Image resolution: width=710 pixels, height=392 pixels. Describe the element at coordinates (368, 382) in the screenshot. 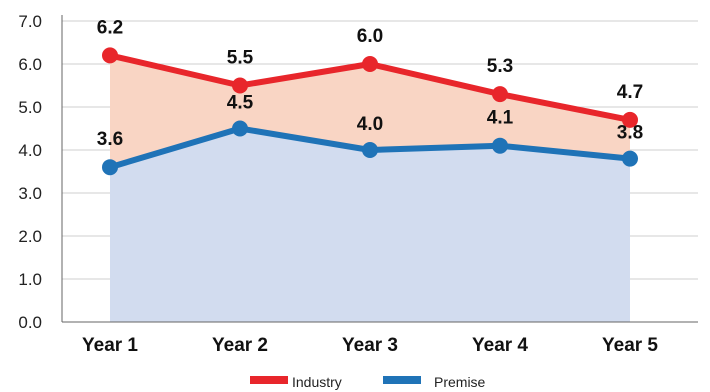

I see `legend: Industry Premise` at that location.